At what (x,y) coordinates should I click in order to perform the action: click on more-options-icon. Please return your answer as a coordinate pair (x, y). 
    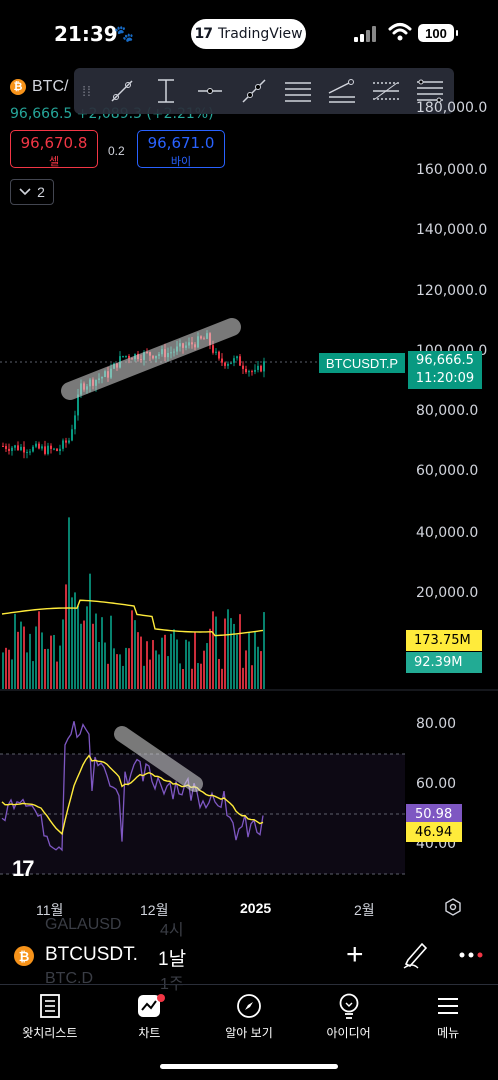
    Looking at the image, I should click on (471, 955).